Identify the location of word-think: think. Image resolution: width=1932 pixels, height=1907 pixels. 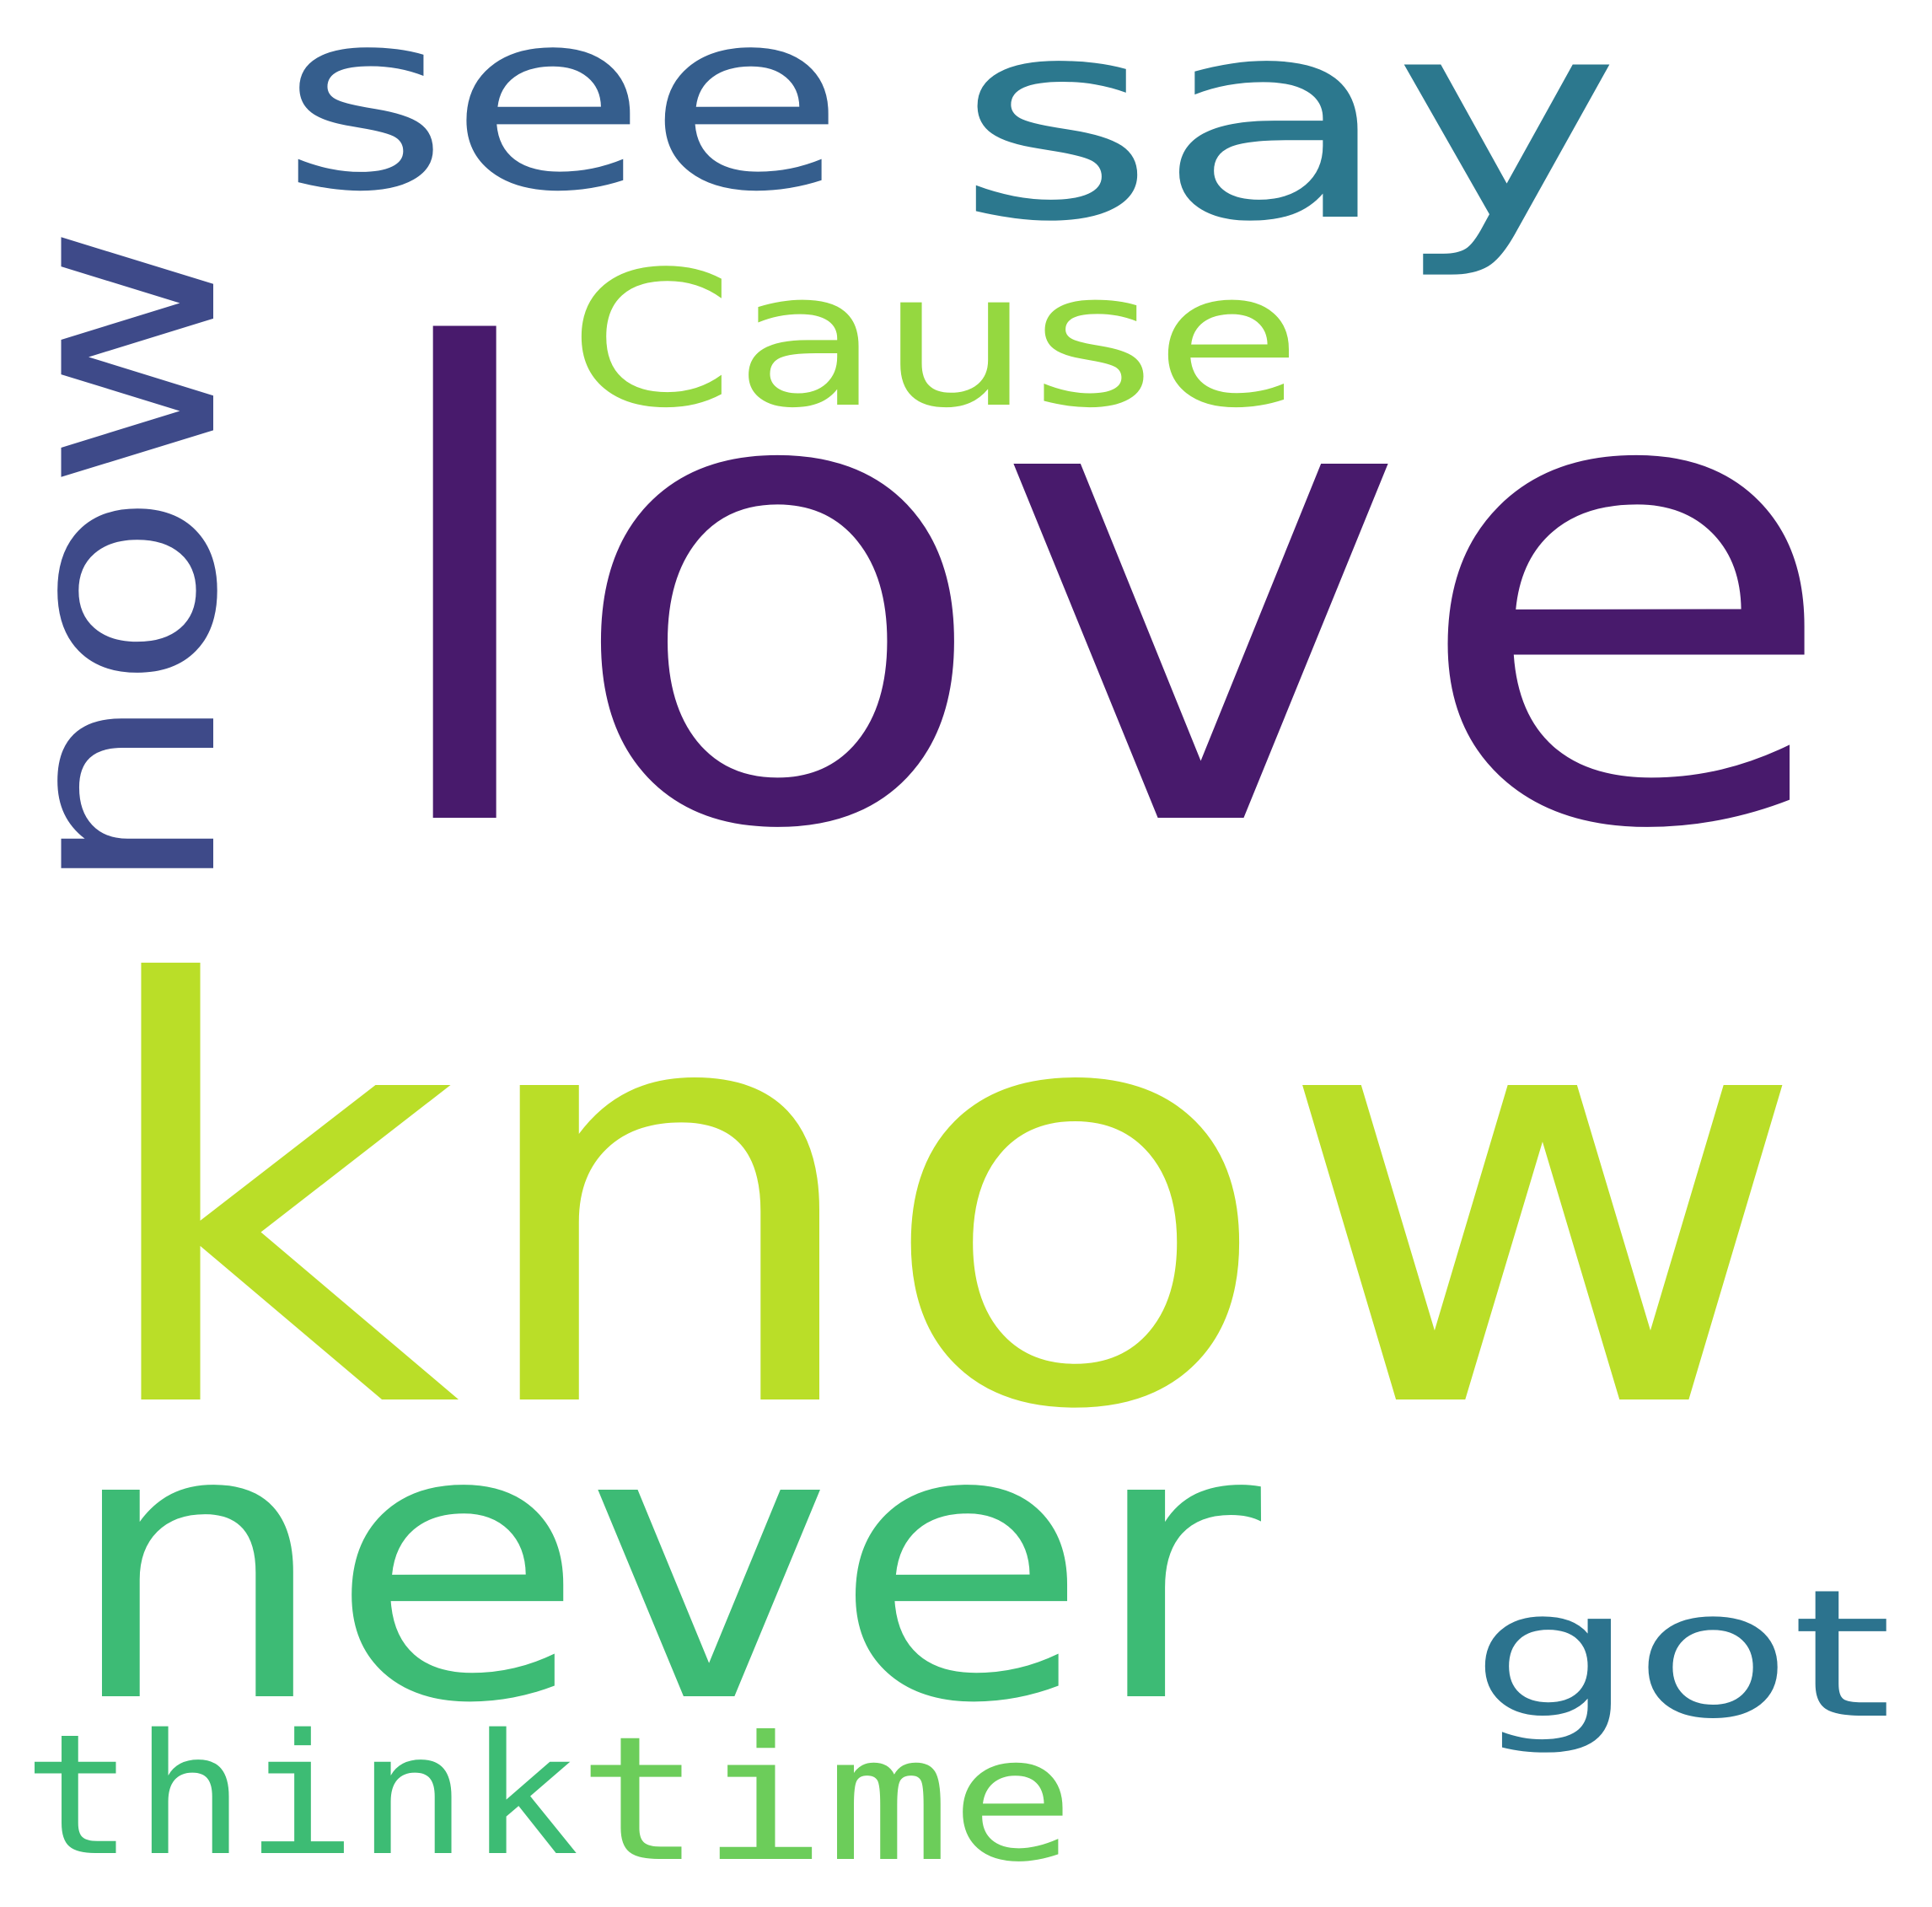
(301, 1796).